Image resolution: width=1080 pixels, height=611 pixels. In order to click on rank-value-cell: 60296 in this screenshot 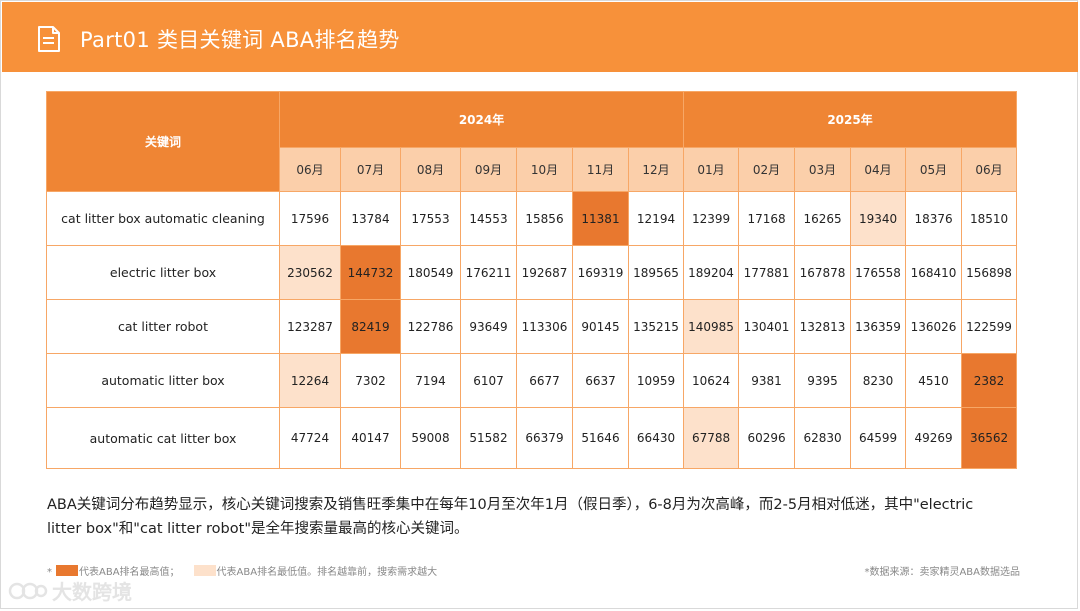, I will do `click(767, 438)`.